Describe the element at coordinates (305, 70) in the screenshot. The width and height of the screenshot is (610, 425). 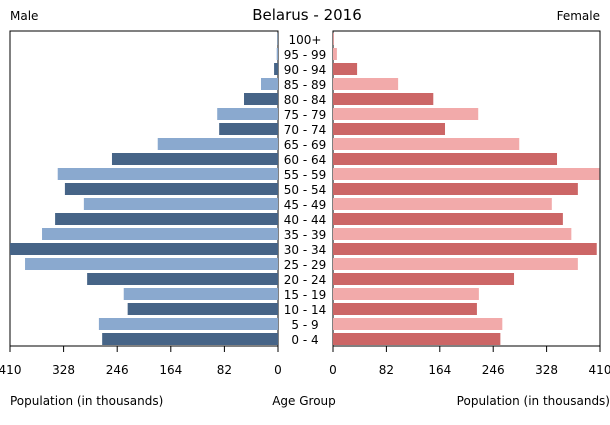
I see `age-group-label: 90 - 94` at that location.